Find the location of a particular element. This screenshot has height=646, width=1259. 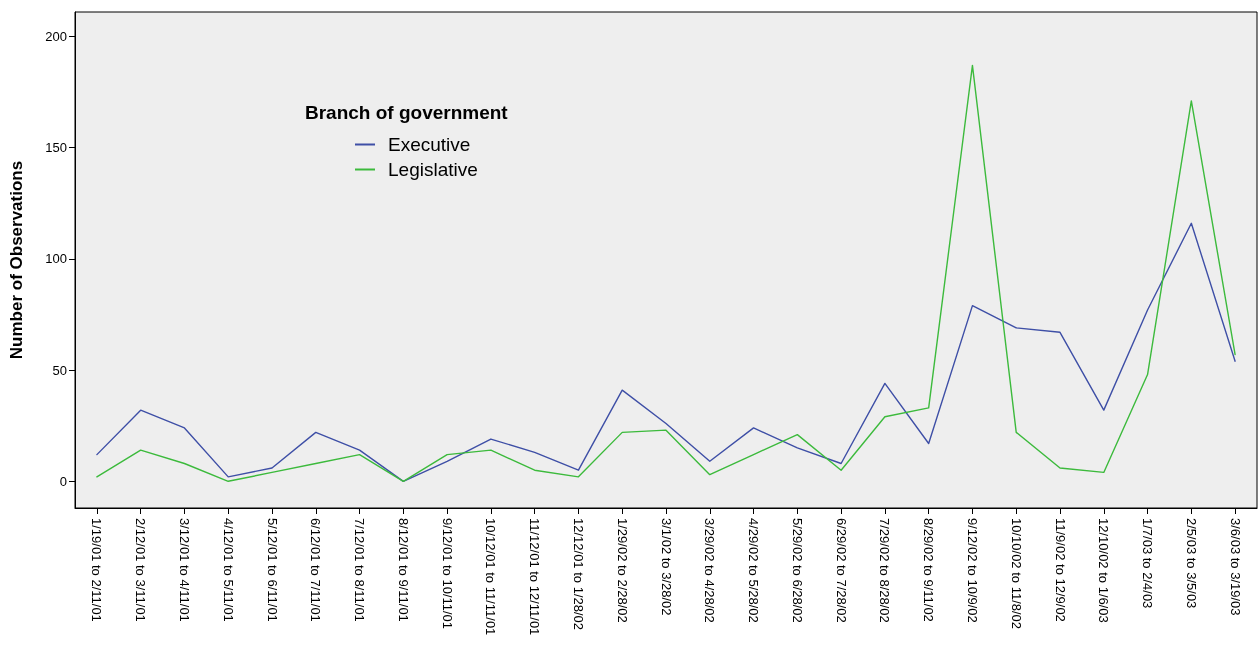

x-tick-label: 5/12/01 to 6/11/01 is located at coordinates (272, 570).